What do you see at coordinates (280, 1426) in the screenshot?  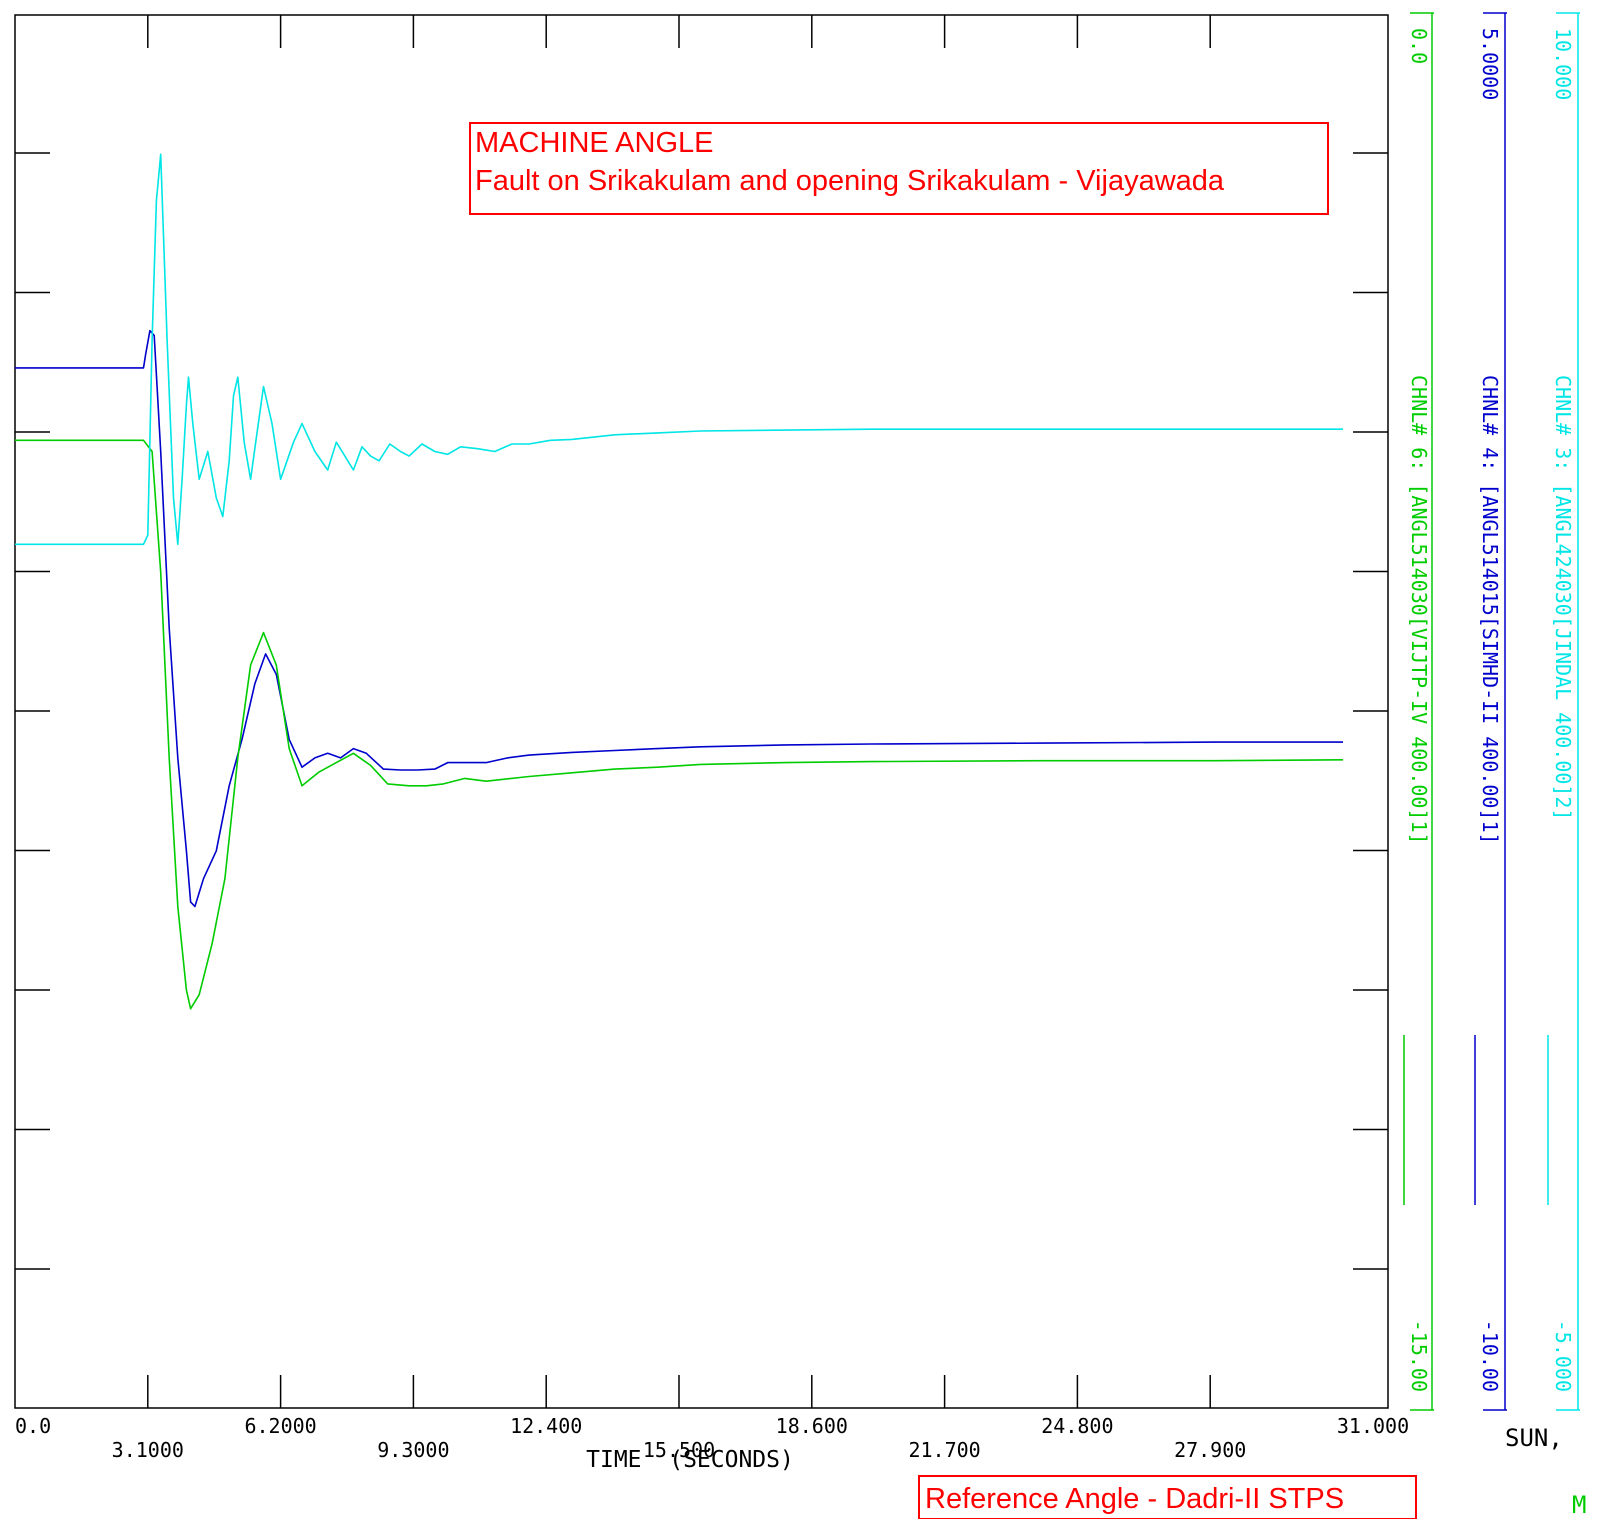 I see `x-tick-label: 6.2000` at bounding box center [280, 1426].